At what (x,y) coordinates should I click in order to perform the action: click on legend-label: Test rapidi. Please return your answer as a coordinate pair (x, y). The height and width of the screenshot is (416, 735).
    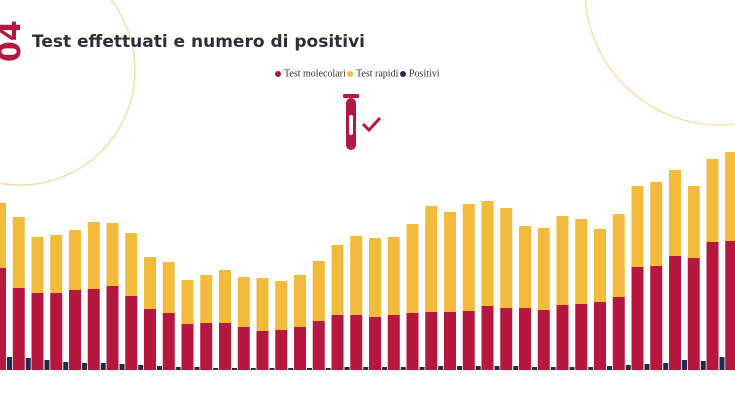
    Looking at the image, I should click on (377, 73).